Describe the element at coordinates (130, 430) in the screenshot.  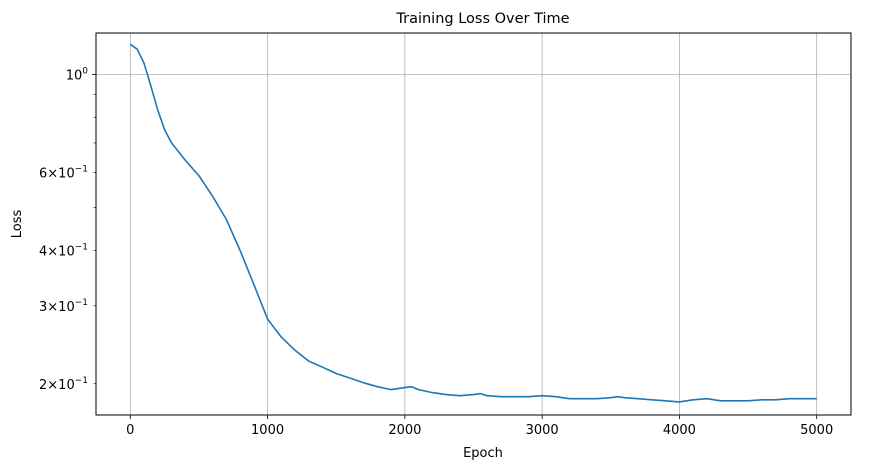
I see `x-tick-label: 0` at that location.